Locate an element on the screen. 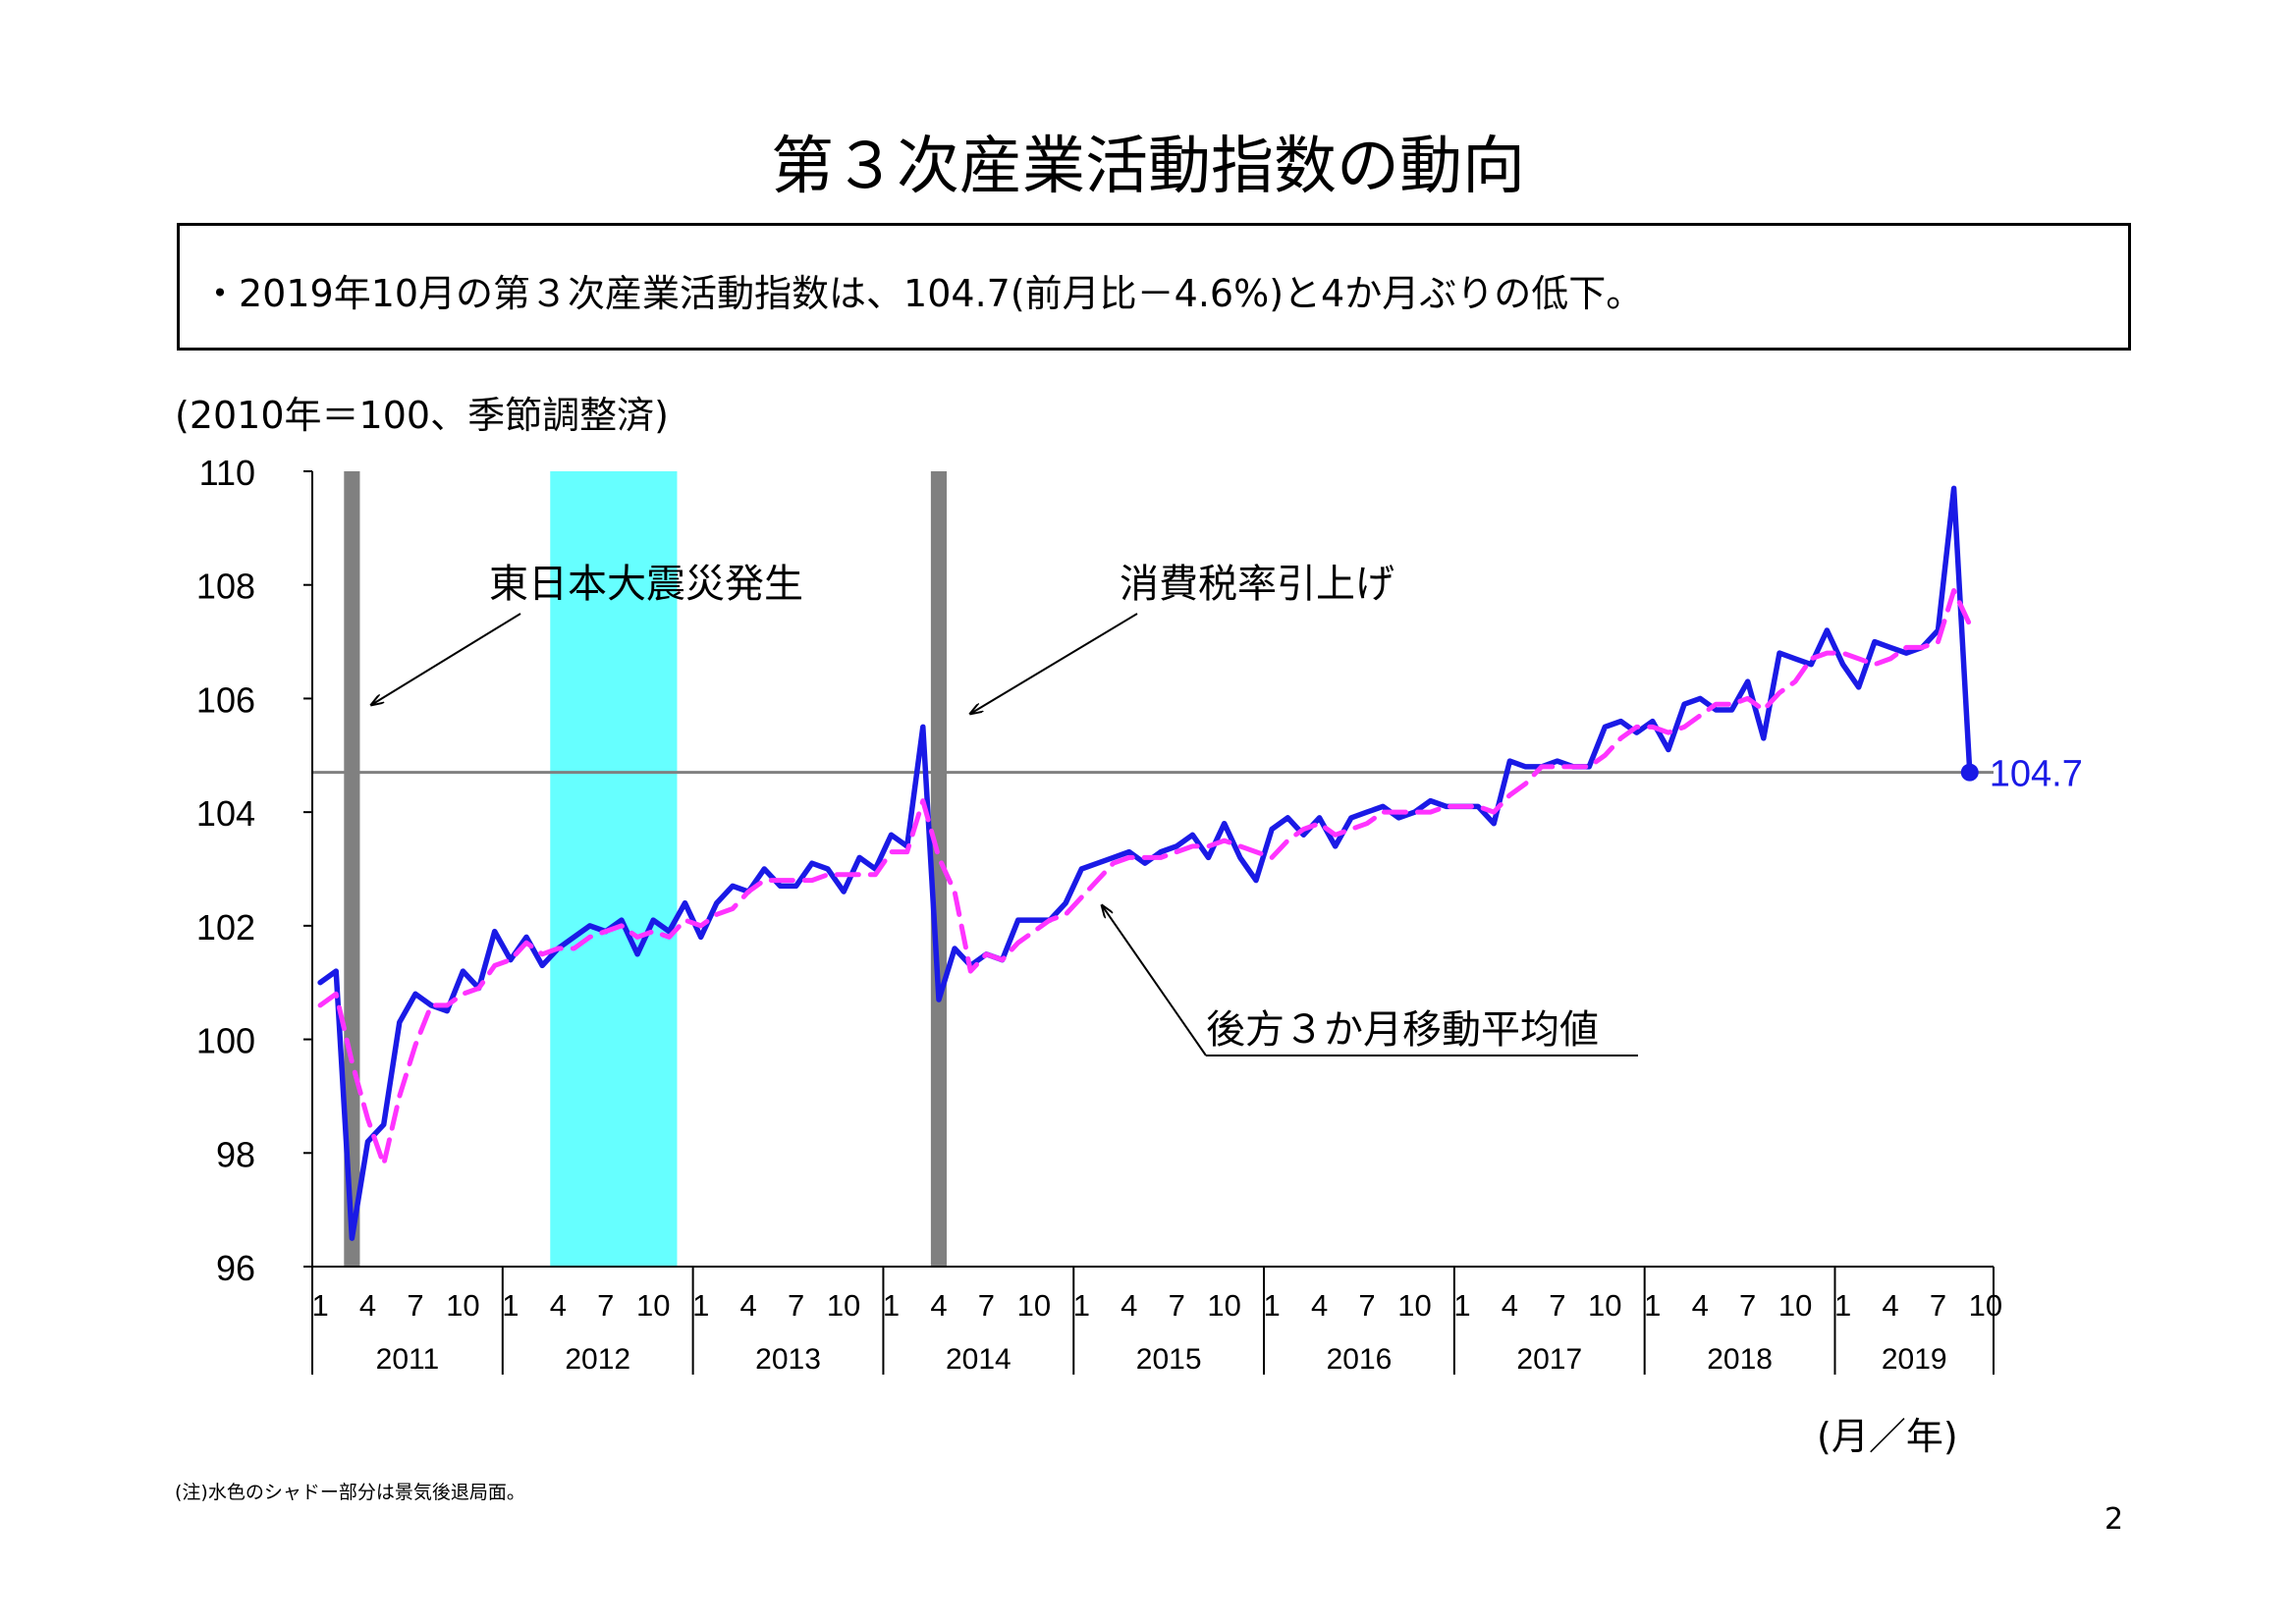 This screenshot has height=1624, width=2296. year-label: 2017 is located at coordinates (1549, 1359).